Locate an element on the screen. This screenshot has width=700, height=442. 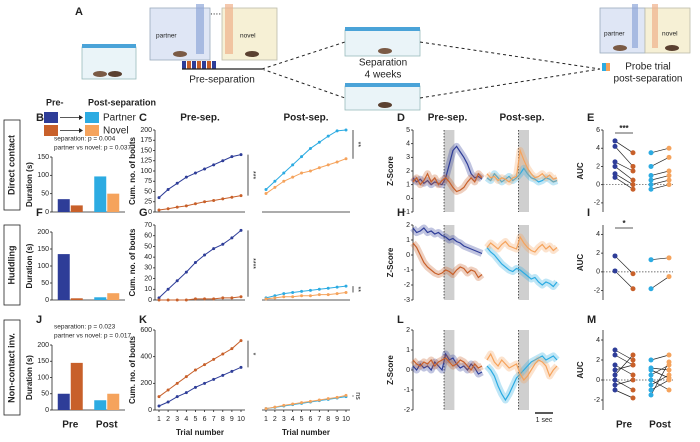
annotation: partner vs novel: p = 0.017 is located at coordinates (93, 336).